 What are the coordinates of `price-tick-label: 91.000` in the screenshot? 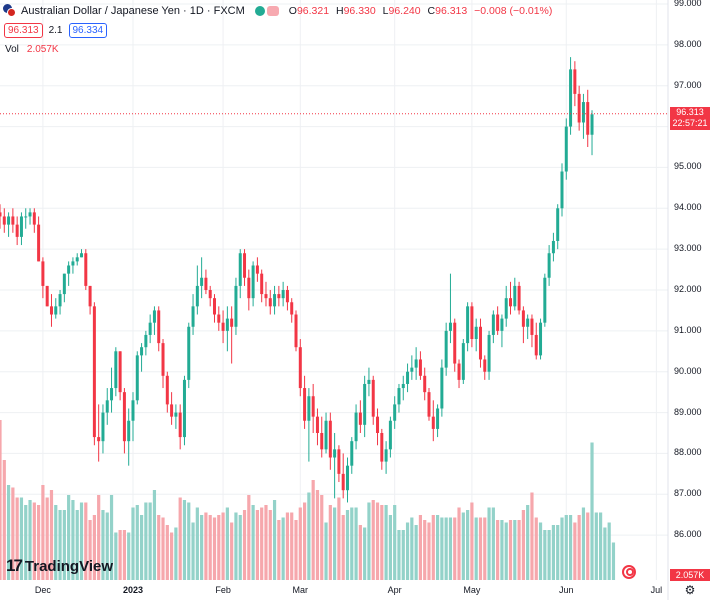 It's located at (688, 329).